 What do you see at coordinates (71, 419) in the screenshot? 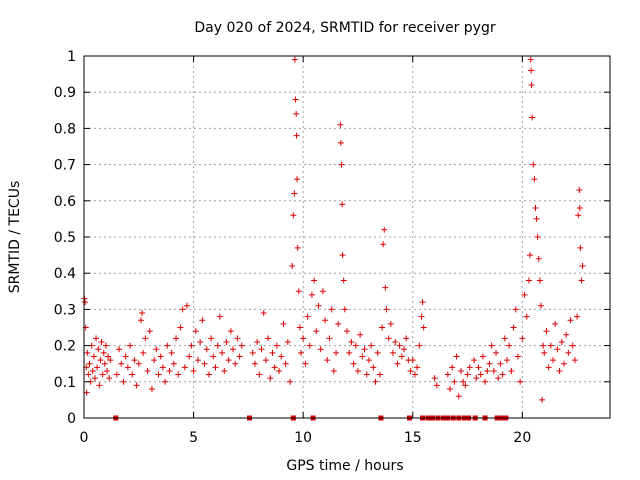
I see `y-tick-label: 0` at bounding box center [71, 419].